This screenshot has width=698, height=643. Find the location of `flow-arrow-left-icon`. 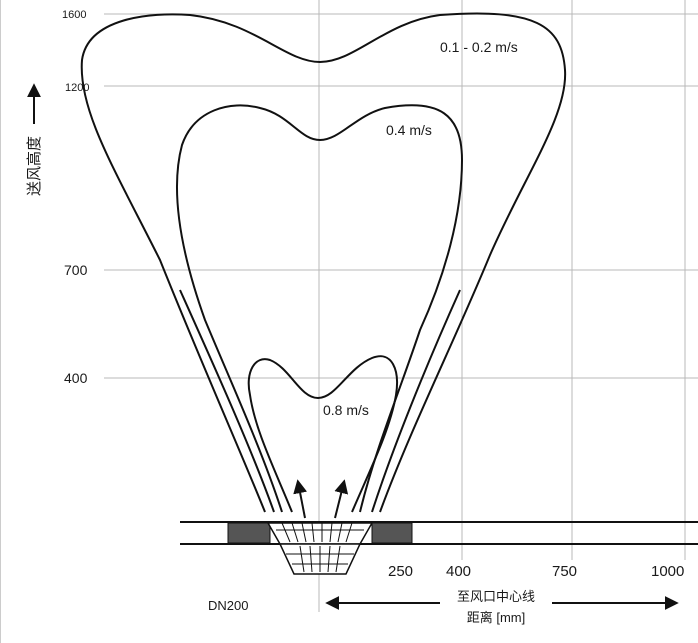

flow-arrow-left-icon is located at coordinates (300, 499).